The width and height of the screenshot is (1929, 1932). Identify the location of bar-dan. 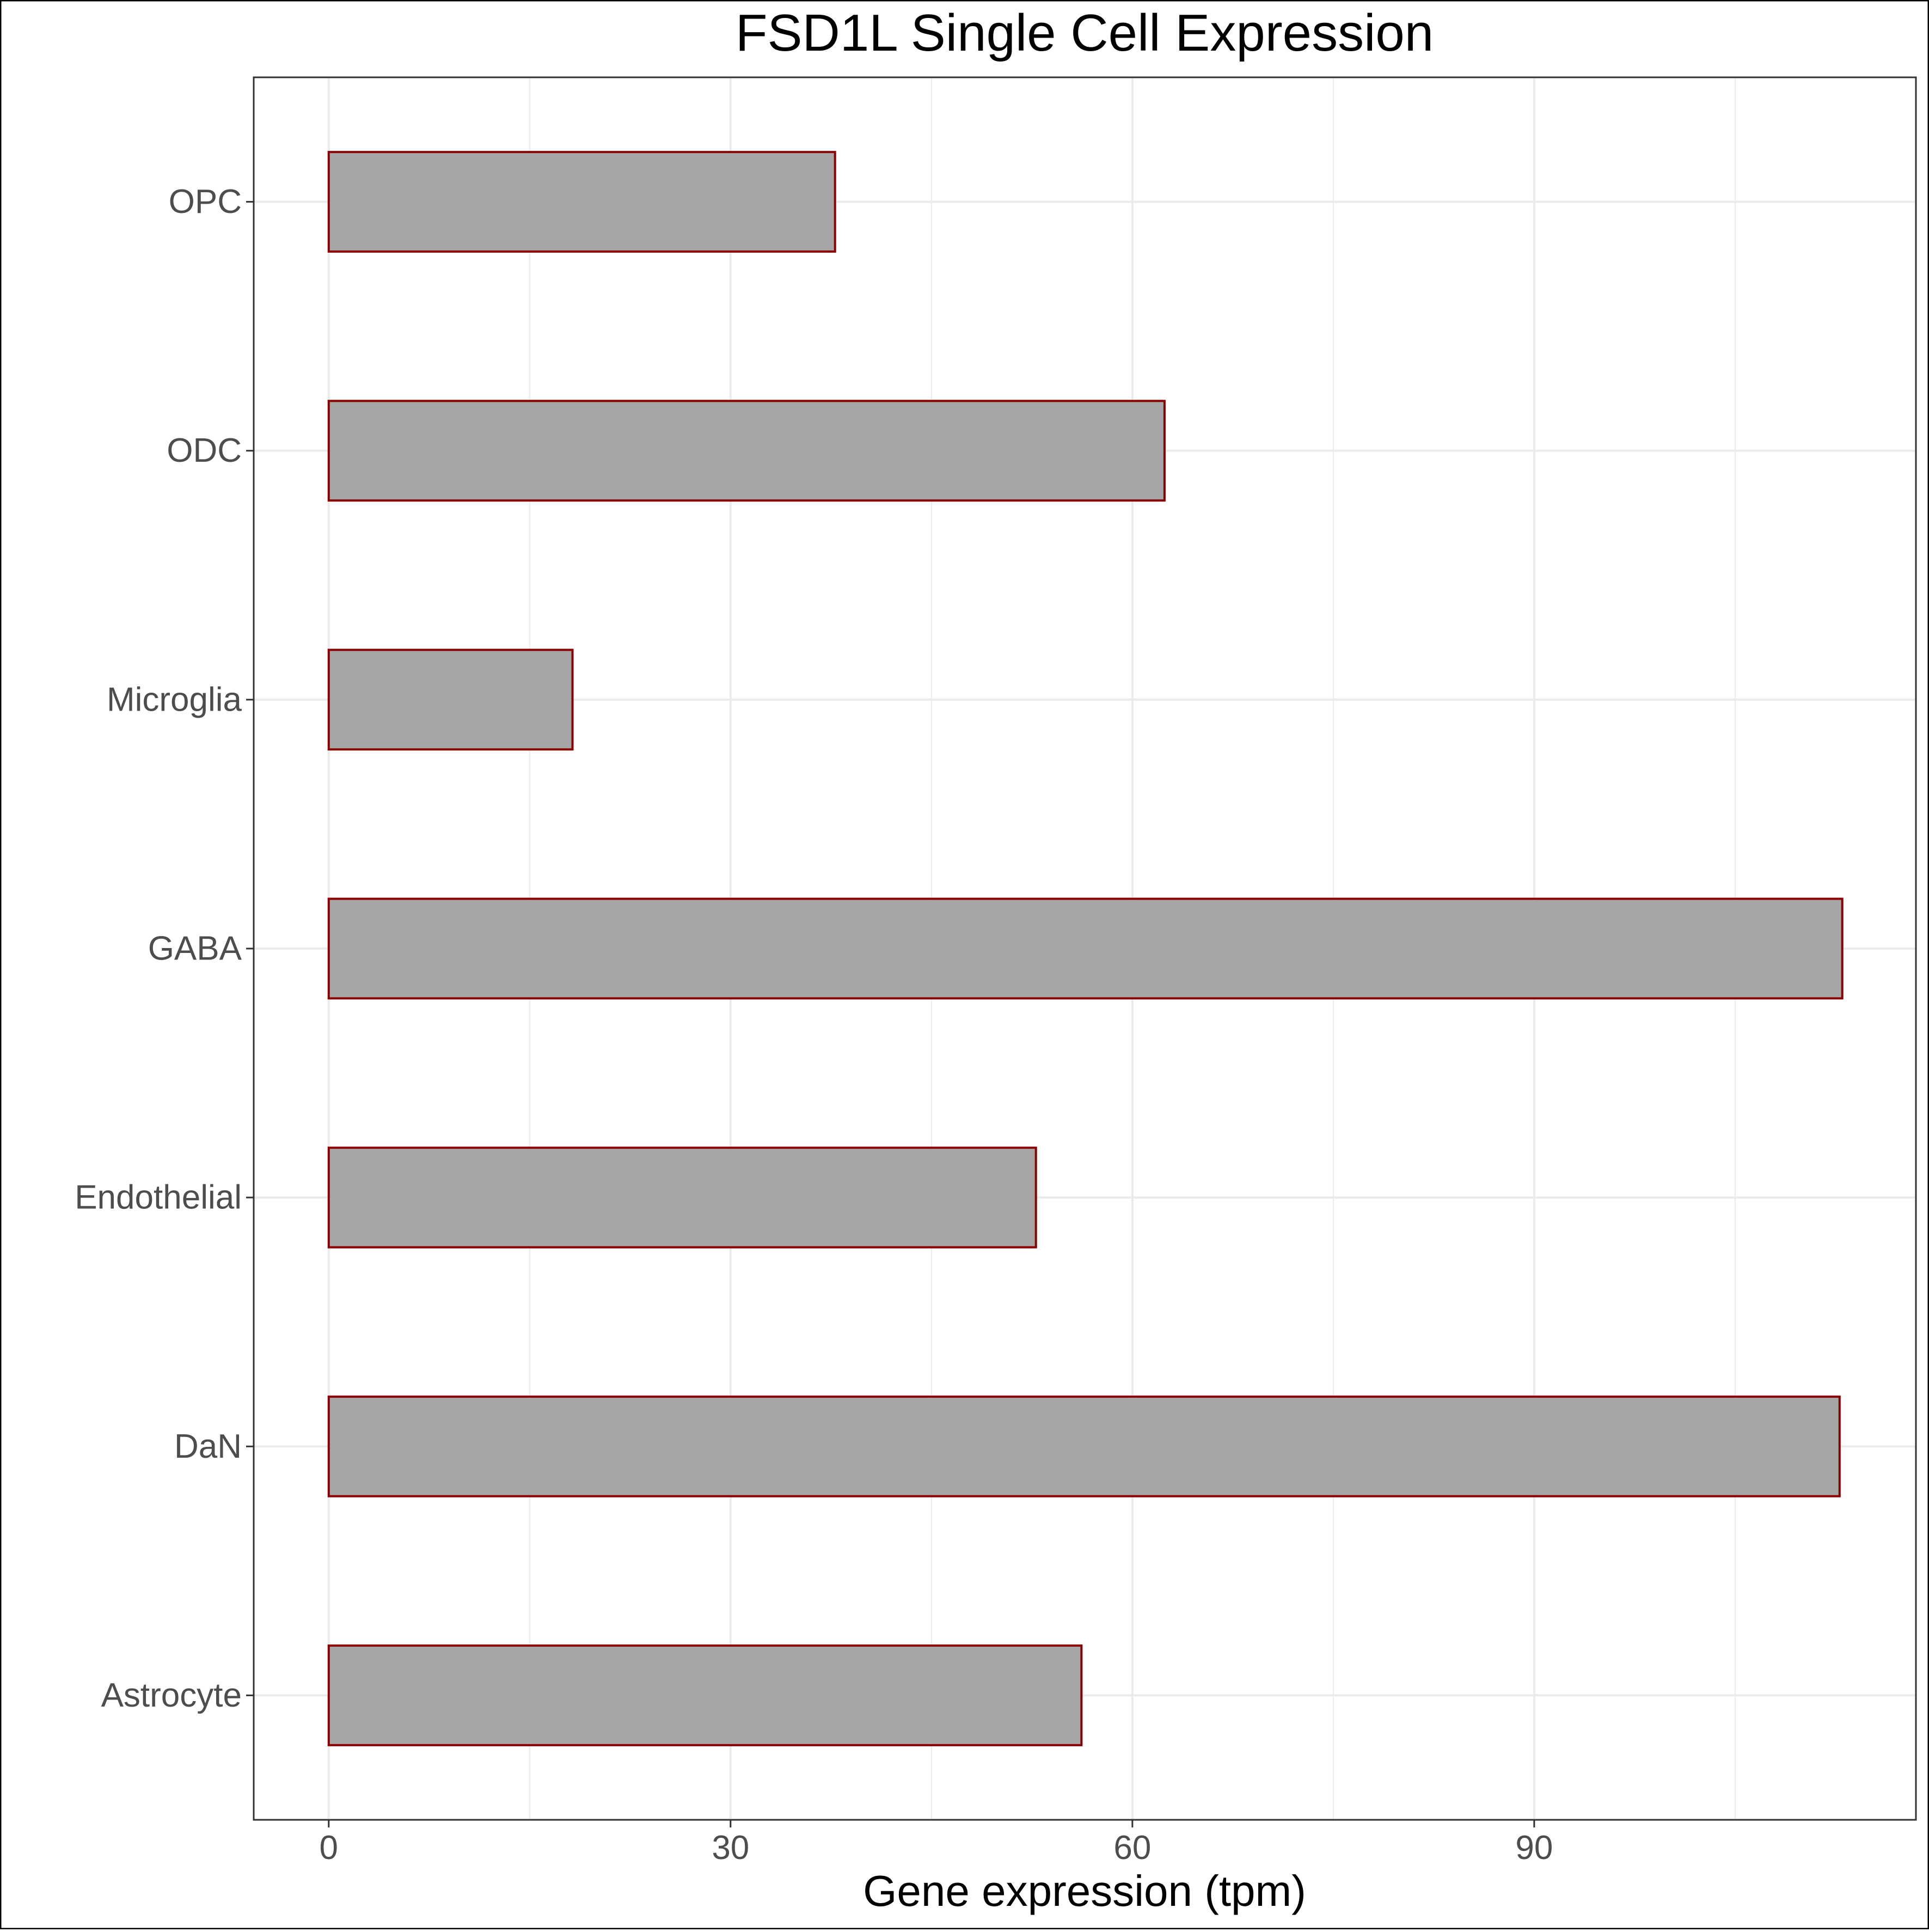
(1084, 1446).